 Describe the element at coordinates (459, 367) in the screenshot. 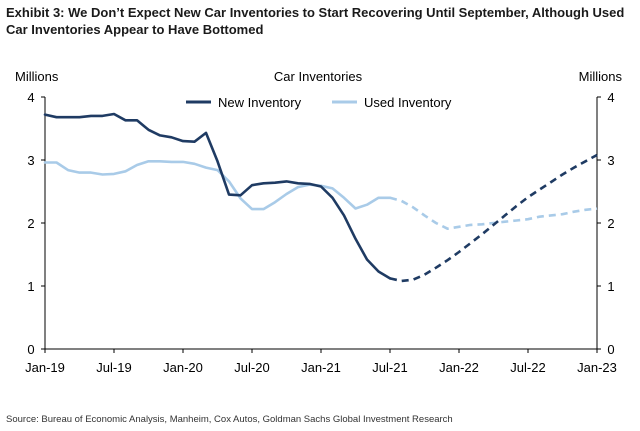

I see `x-tick-label: Jan-22` at that location.